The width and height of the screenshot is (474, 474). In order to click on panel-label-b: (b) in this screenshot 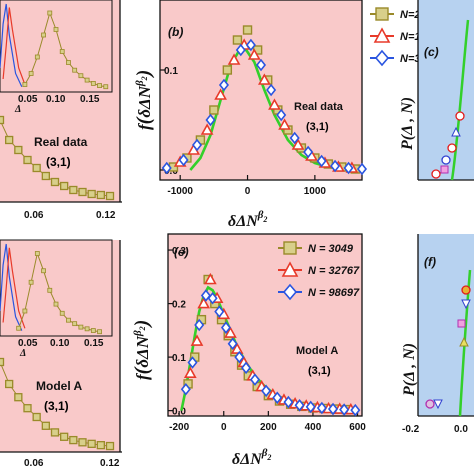, I will do `click(175, 32)`.